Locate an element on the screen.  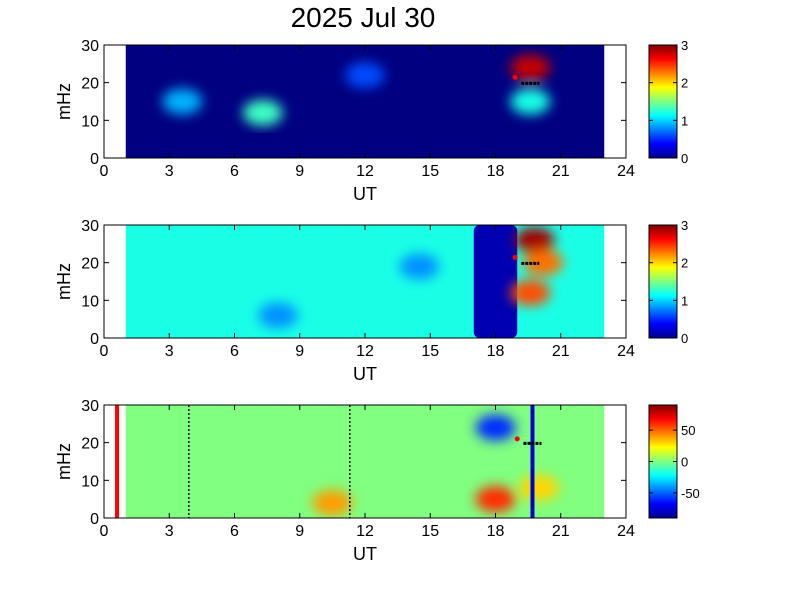
heatmap-background is located at coordinates (365, 461).